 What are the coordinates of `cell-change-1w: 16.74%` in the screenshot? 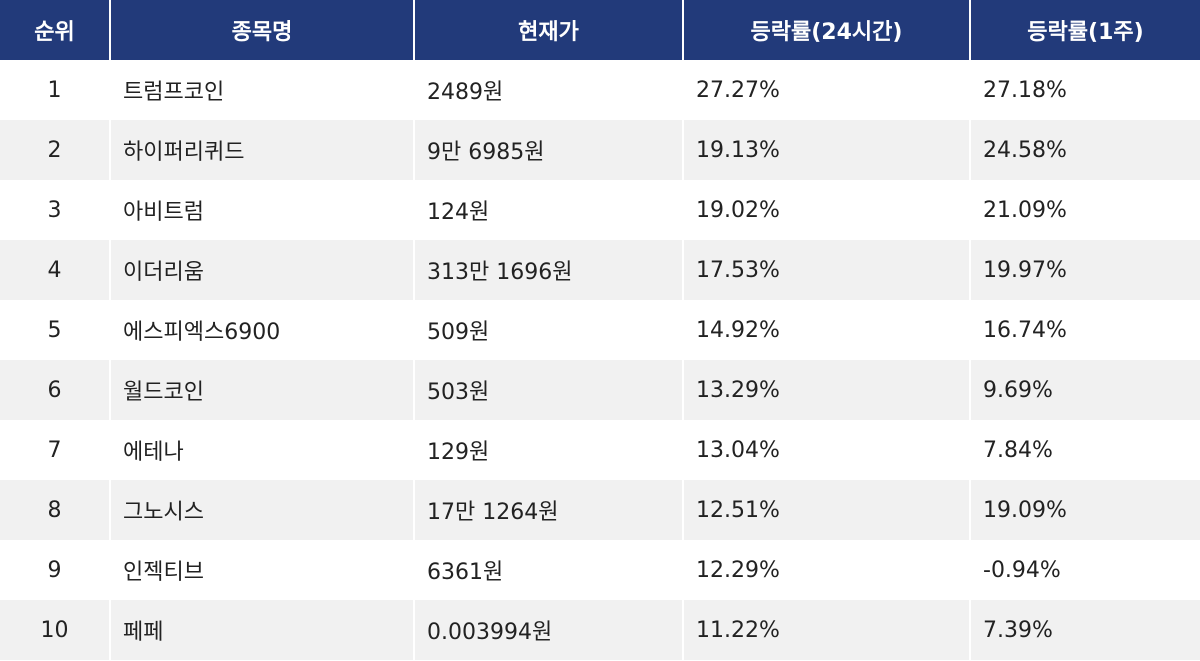 It's located at (1085, 330).